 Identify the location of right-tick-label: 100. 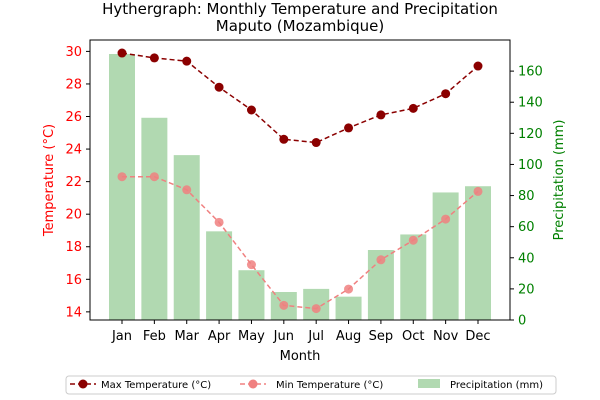
(530, 165).